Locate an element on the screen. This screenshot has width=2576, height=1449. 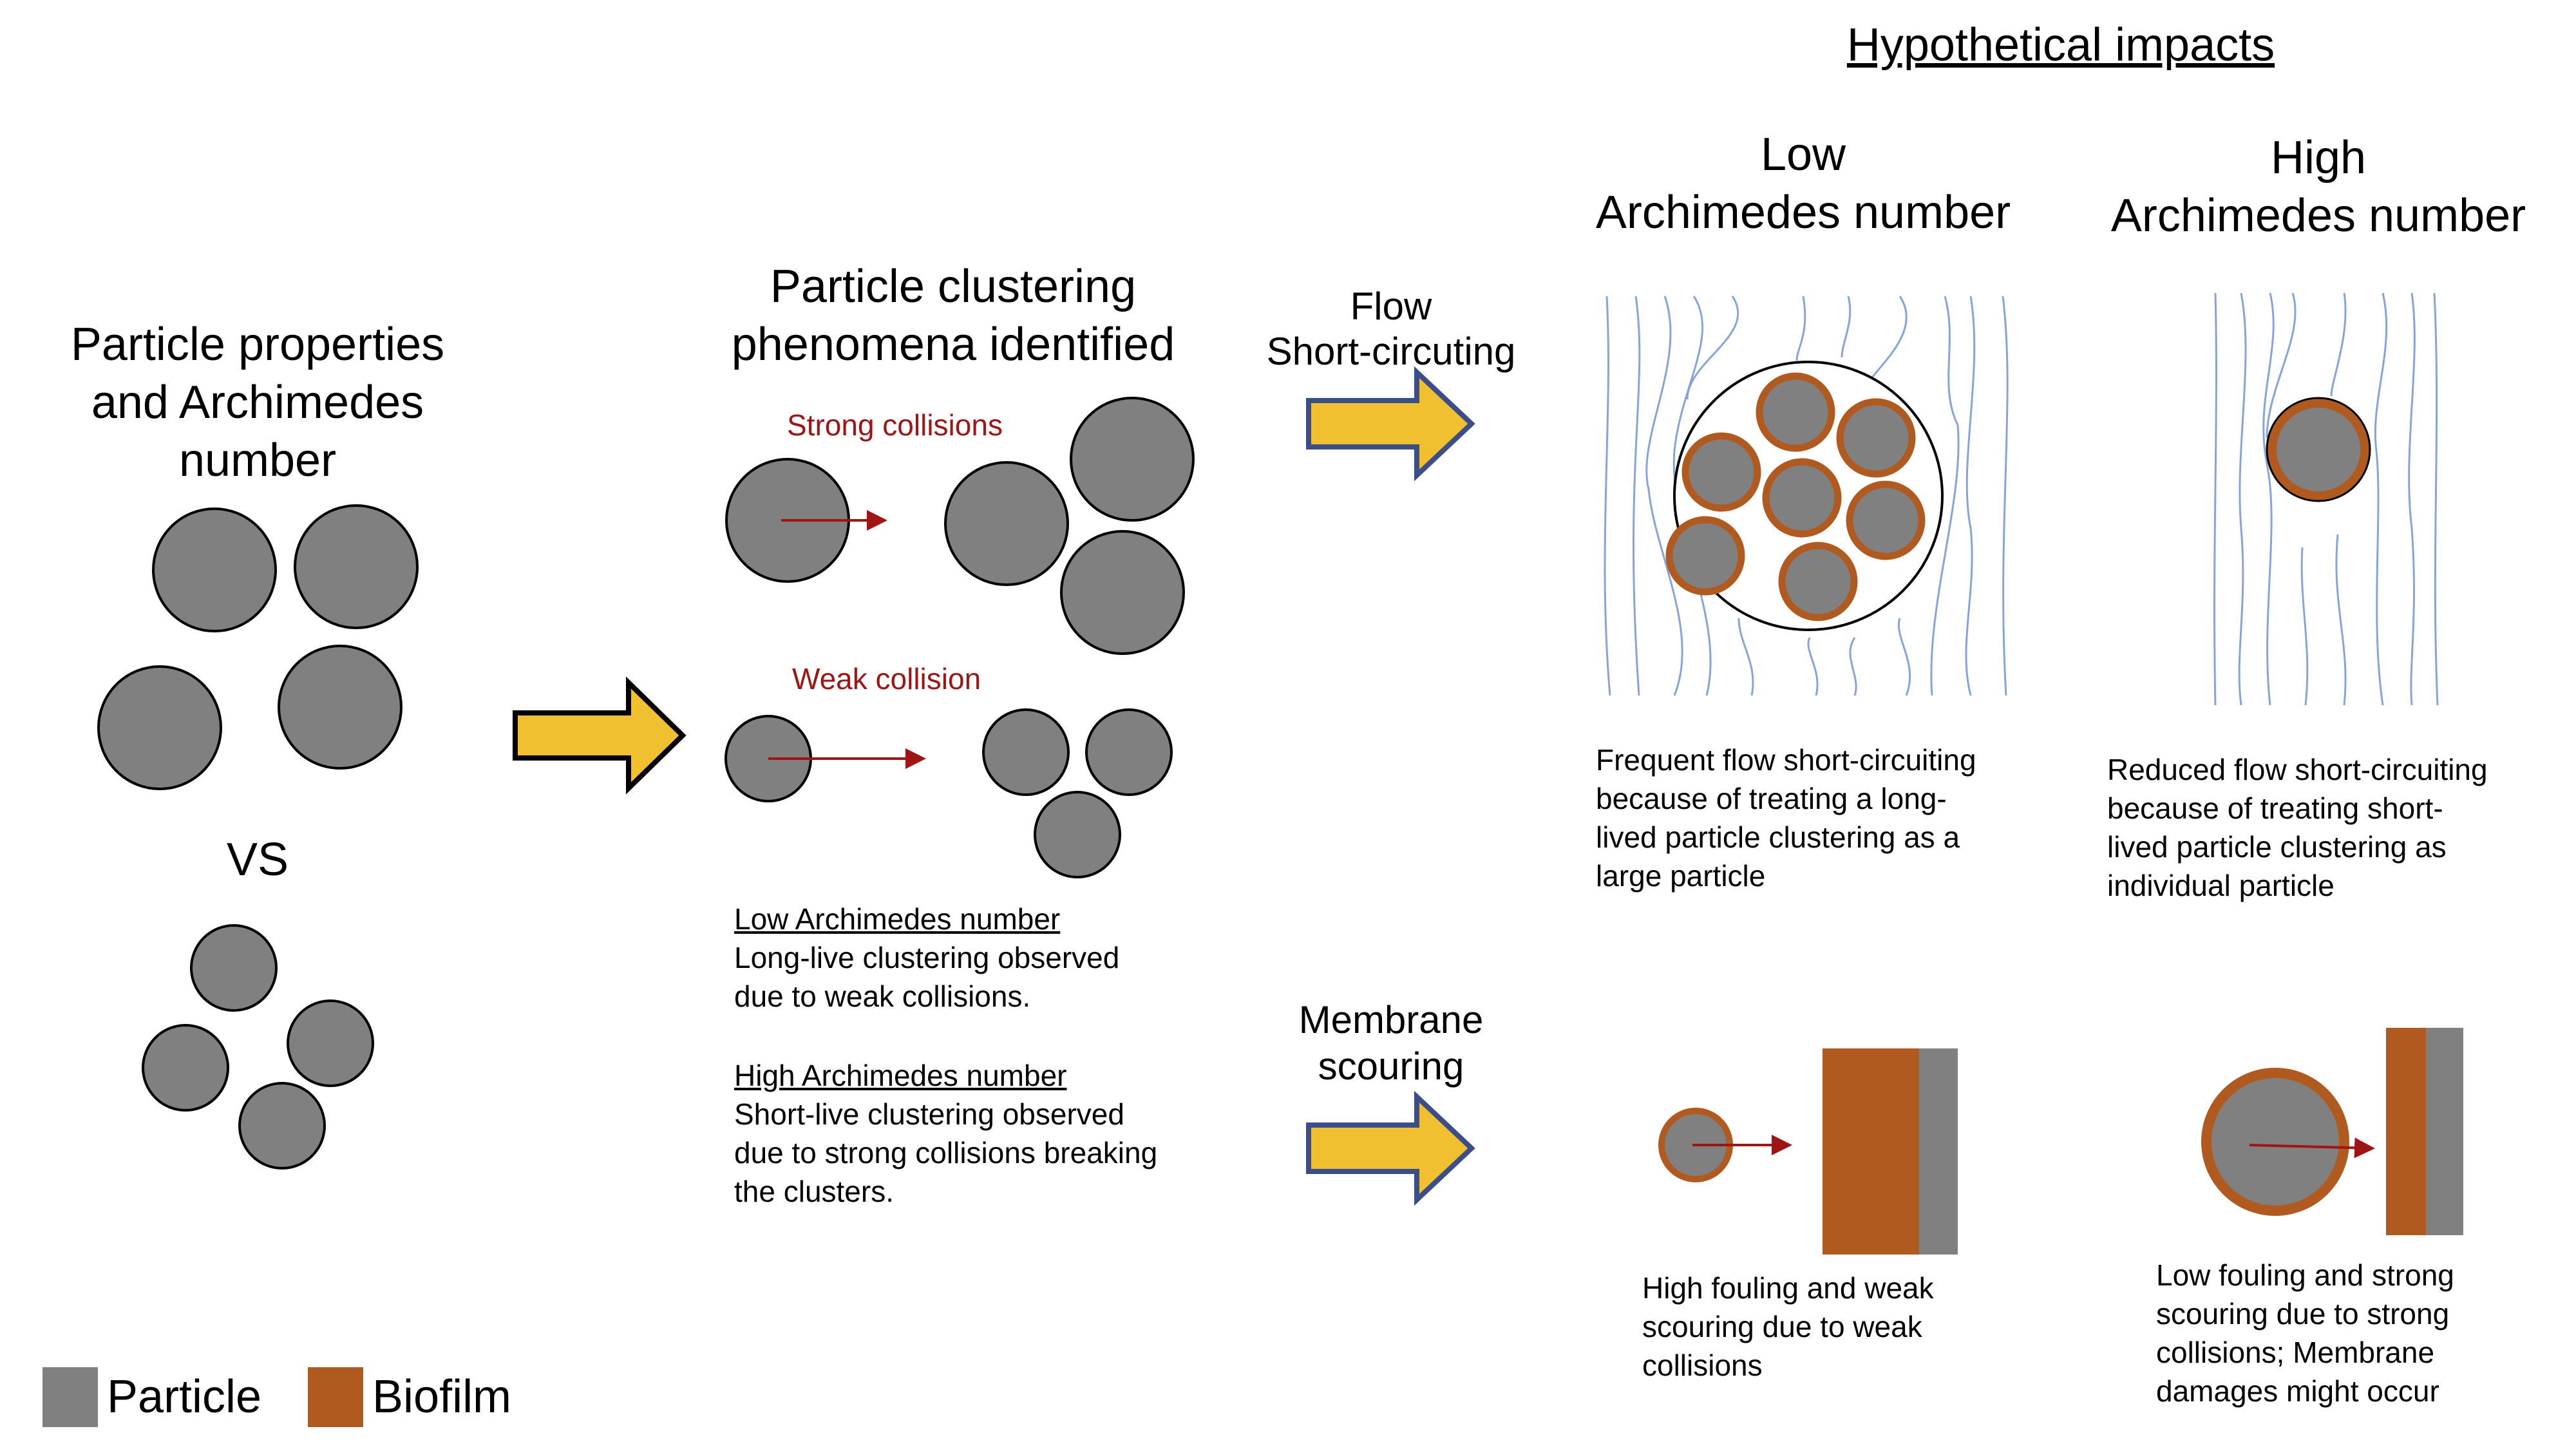
high-membrane-caption-line2: scouring due to strong is located at coordinates (2303, 1314).